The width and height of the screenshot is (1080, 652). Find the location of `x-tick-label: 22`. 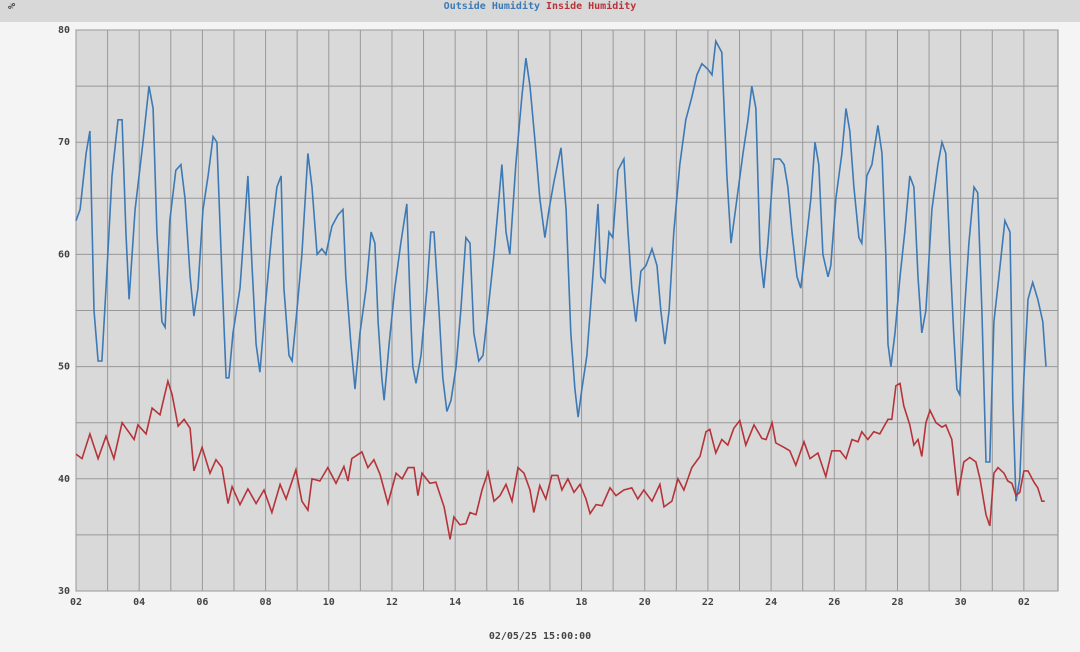

x-tick-label: 22 is located at coordinates (708, 602).